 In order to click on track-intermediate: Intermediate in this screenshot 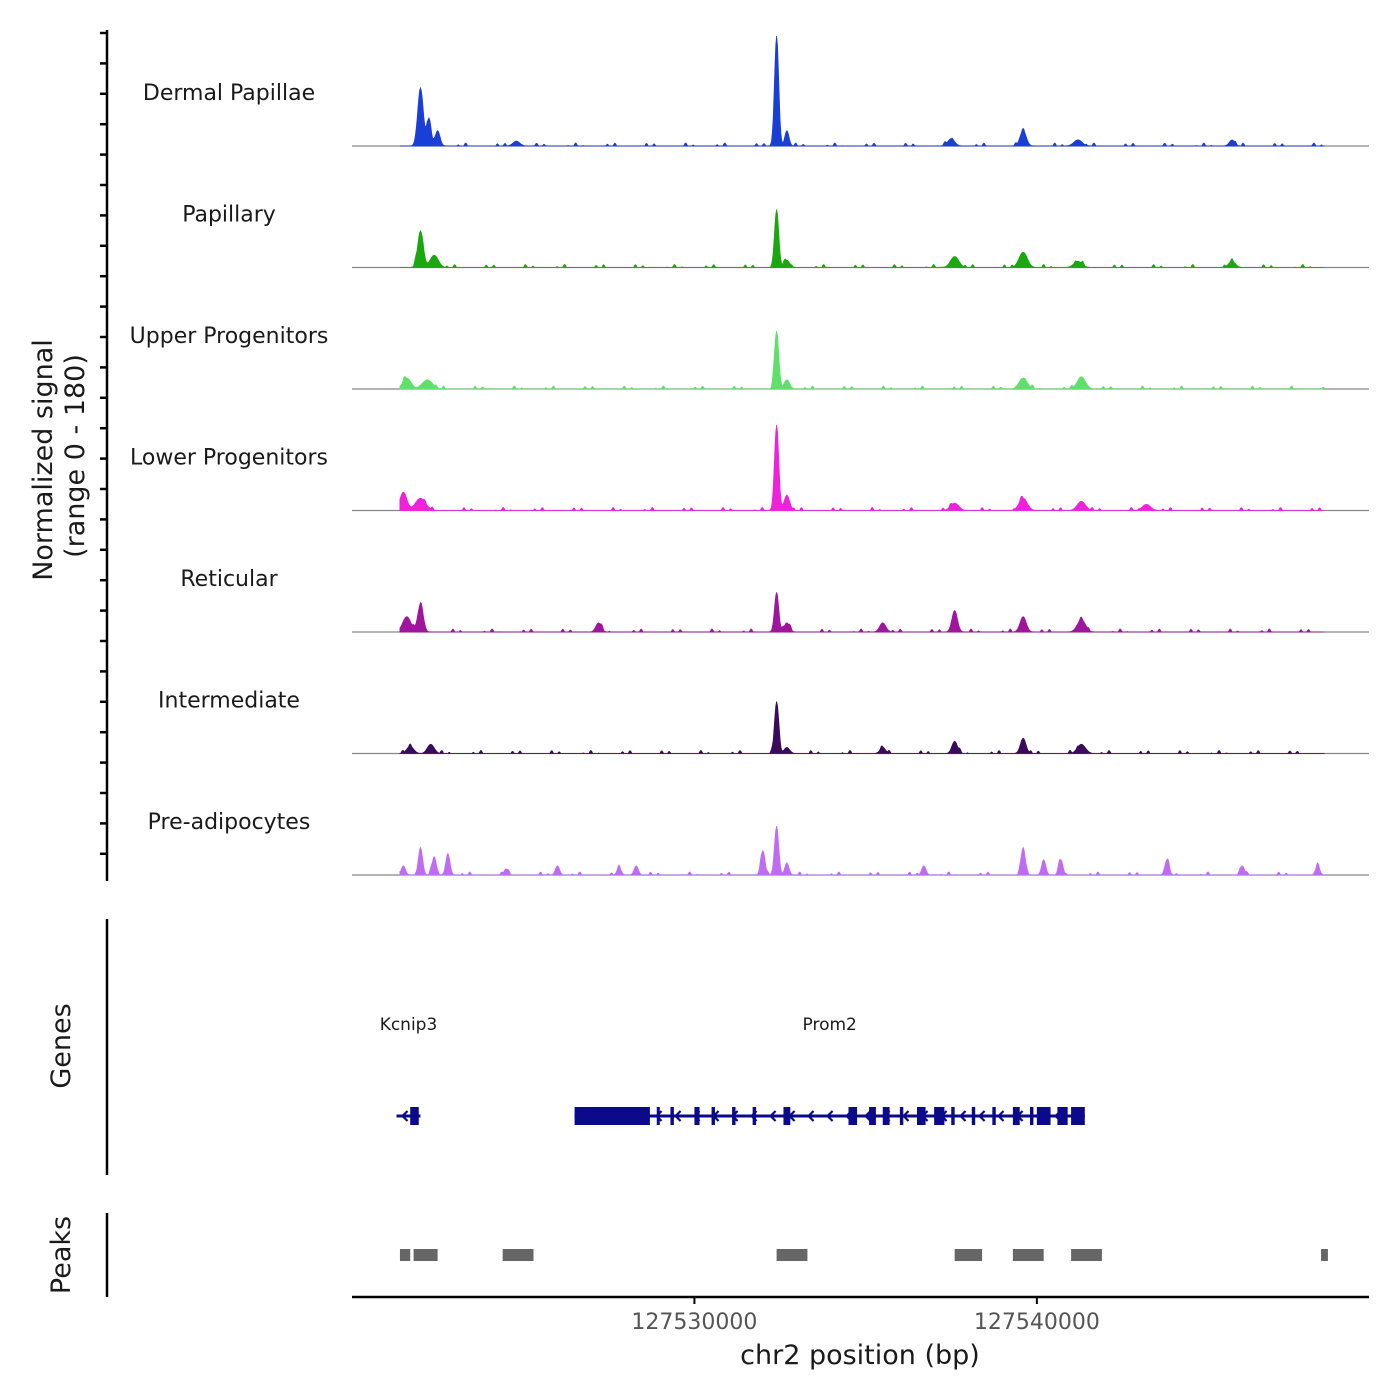, I will do `click(763, 722)`.